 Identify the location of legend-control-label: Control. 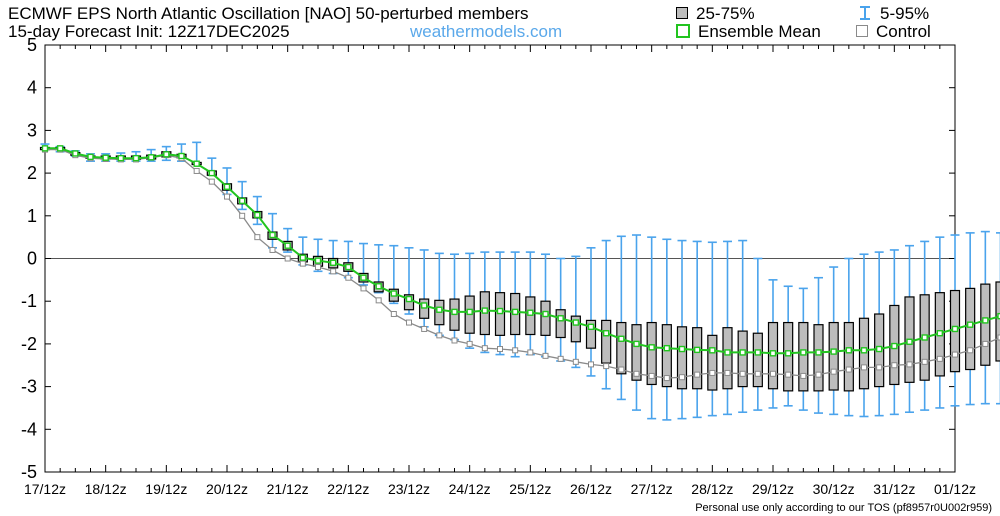
(903, 31).